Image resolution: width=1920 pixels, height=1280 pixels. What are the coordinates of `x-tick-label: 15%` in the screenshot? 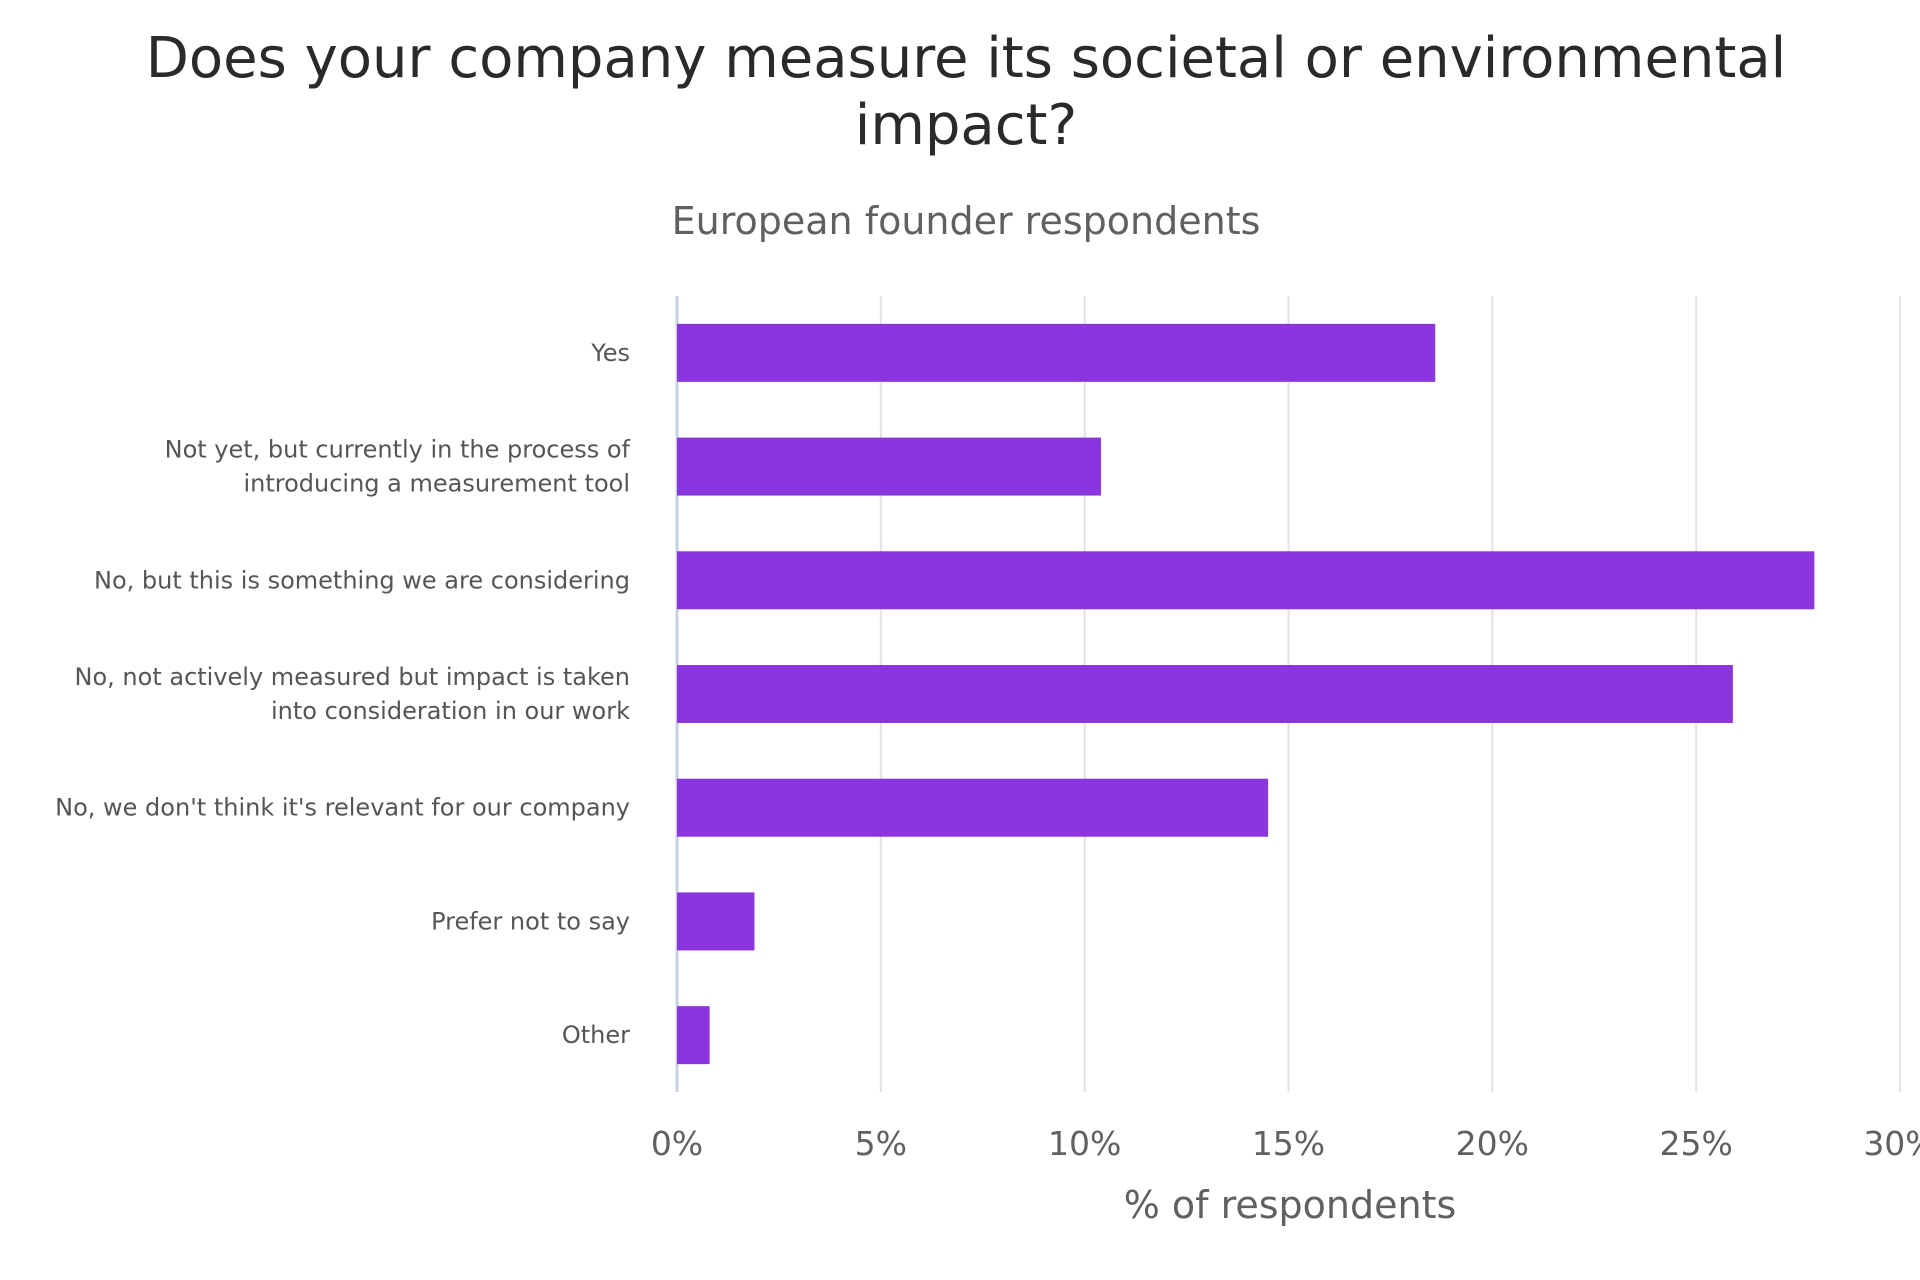 It's located at (1288, 1143).